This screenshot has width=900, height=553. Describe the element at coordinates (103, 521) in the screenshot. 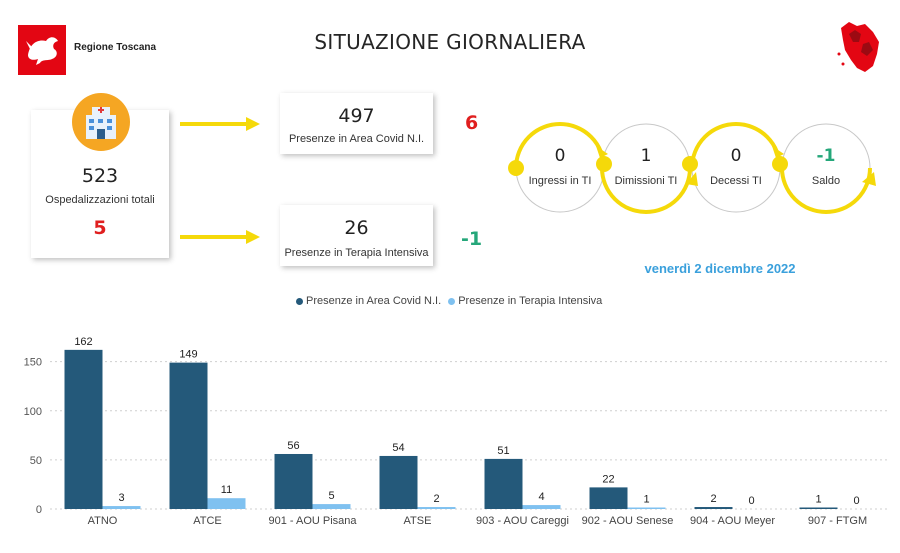

I see `x-tick-label: ATNO` at that location.